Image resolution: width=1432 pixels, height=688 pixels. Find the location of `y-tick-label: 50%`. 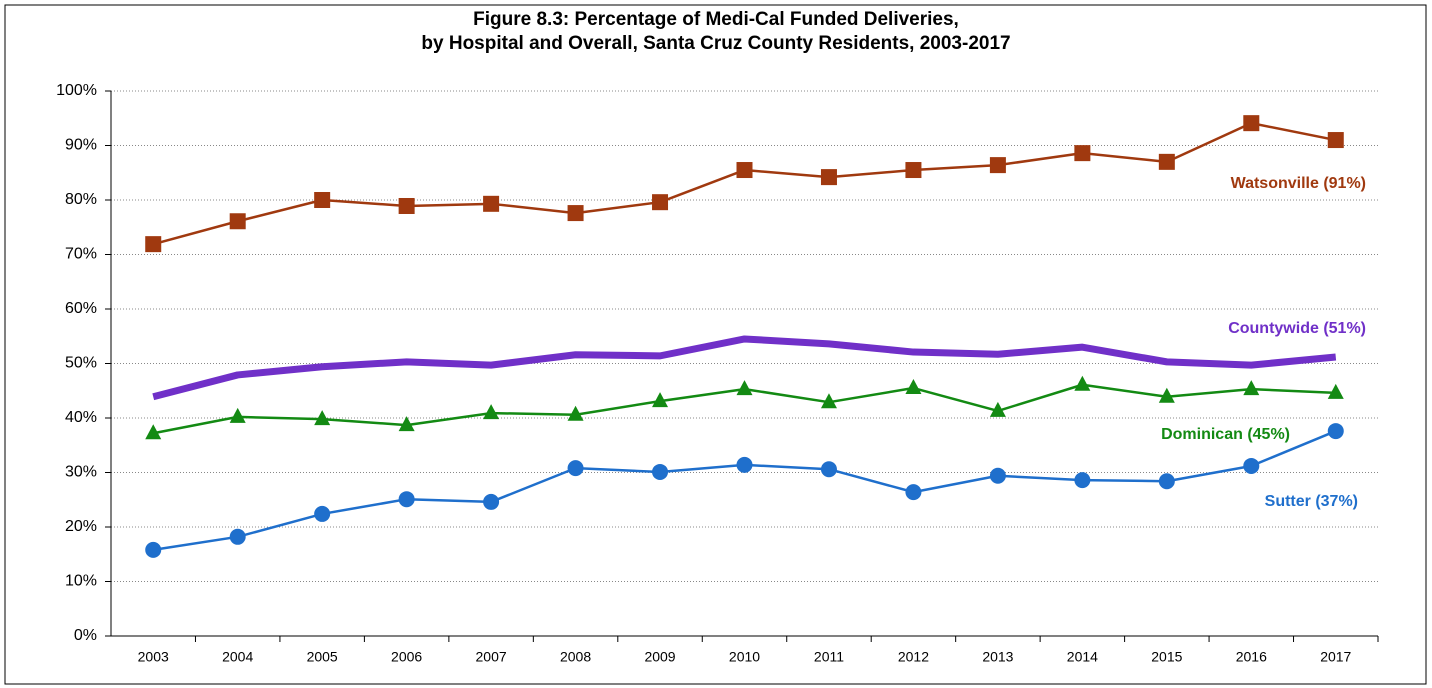

y-tick-label: 50% is located at coordinates (81, 363).